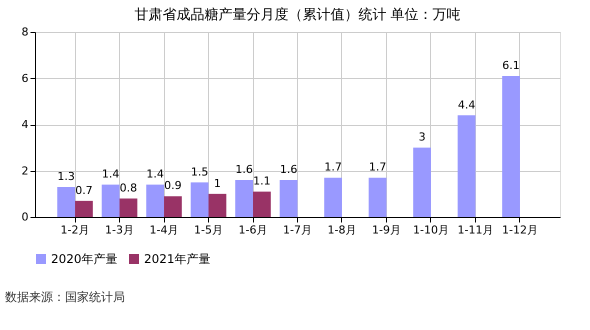 Image resolution: width=590 pixels, height=330 pixels. I want to click on source-note: 数据来源：国家统计局, so click(65, 297).